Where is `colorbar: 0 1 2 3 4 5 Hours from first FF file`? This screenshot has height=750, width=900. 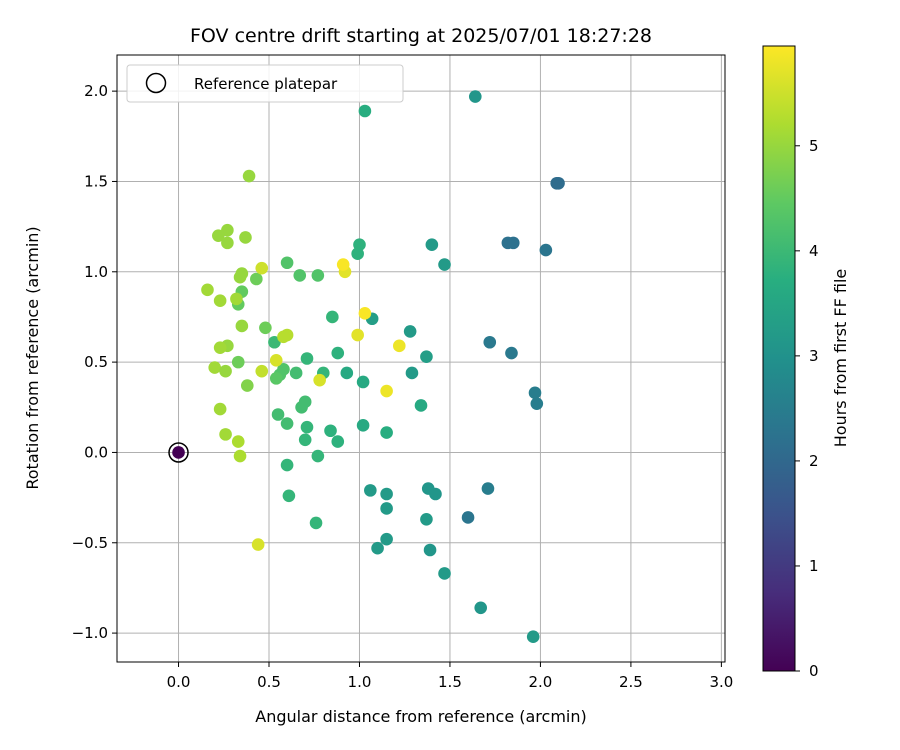
colorbar: 0 1 2 3 4 5 Hours from first FF file is located at coordinates (806, 362).